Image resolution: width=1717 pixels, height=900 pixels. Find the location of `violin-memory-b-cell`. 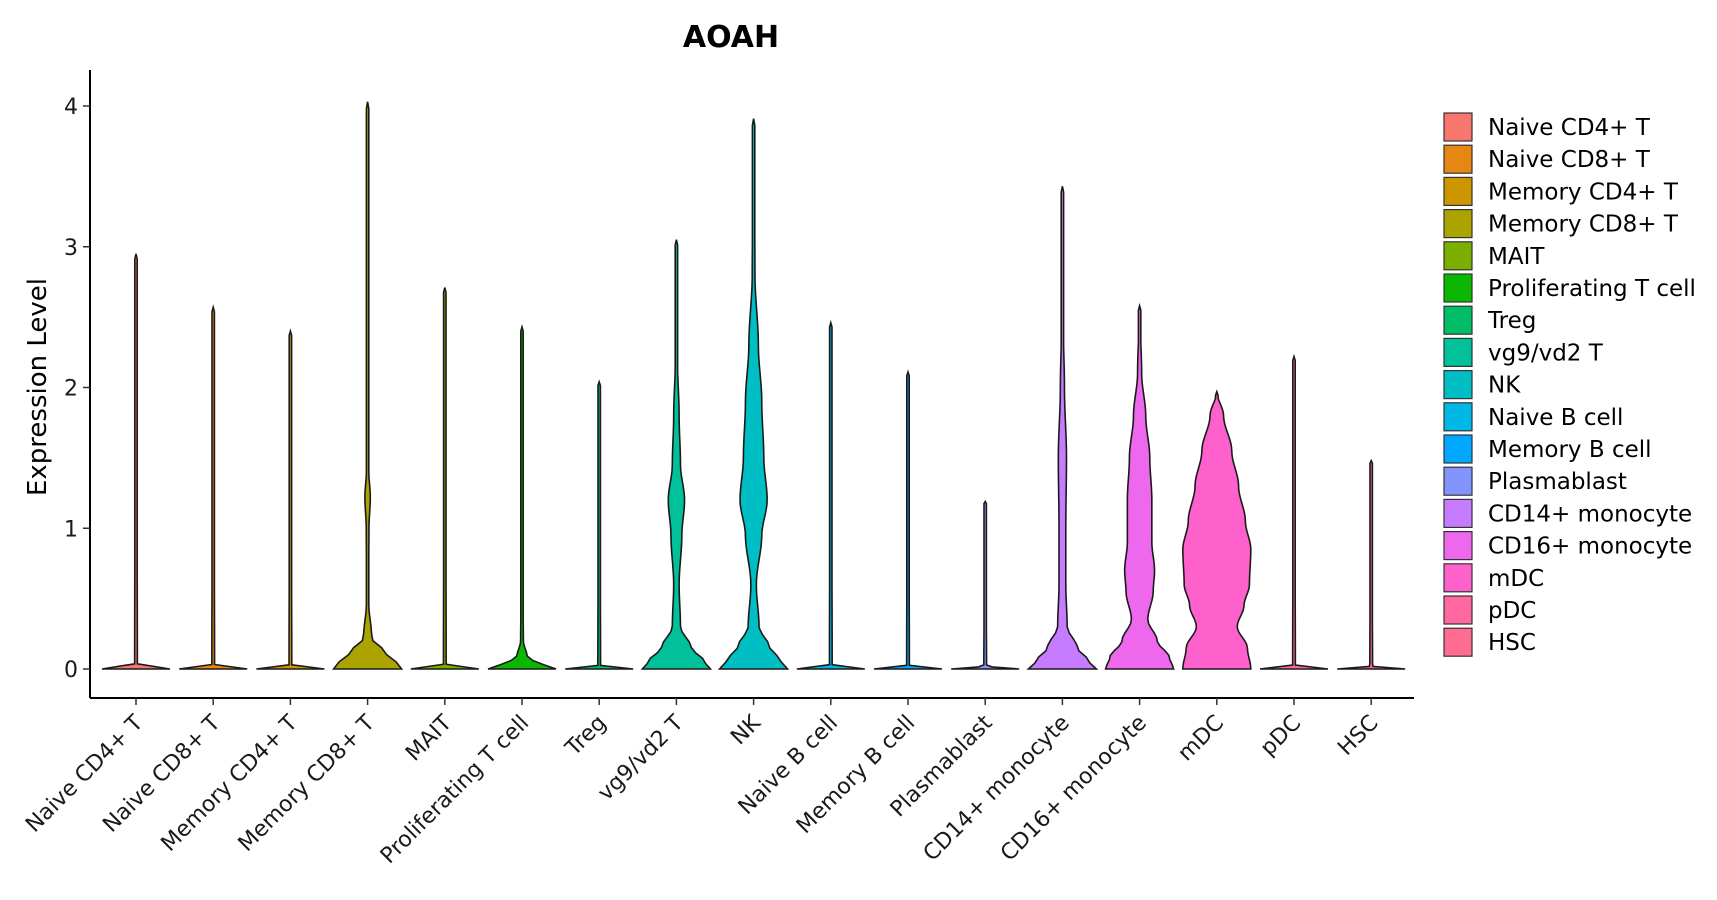

violin-memory-b-cell is located at coordinates (908, 519).